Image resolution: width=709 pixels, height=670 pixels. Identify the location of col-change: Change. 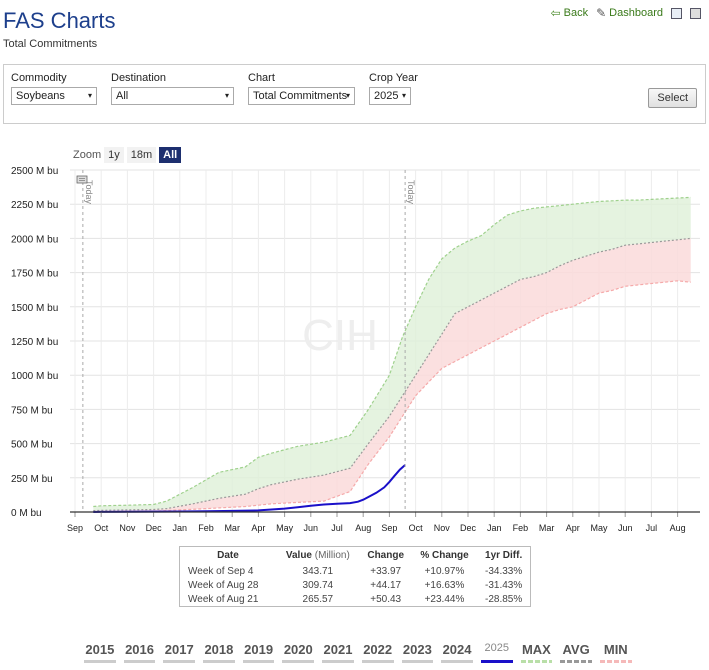
(386, 555).